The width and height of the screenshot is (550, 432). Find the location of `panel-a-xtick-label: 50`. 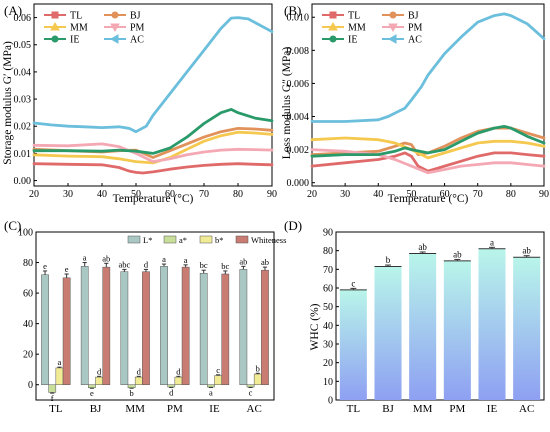

panel-a-xtick-label: 50 is located at coordinates (136, 194).